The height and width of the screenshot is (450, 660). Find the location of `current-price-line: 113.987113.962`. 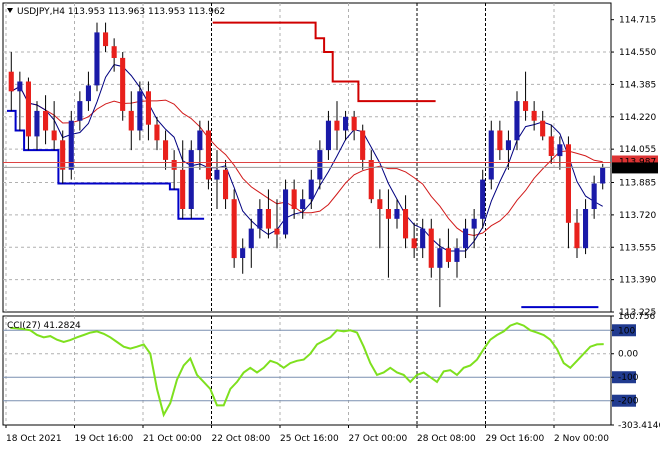

current-price-line: 113.987113.962 is located at coordinates (330, 164).